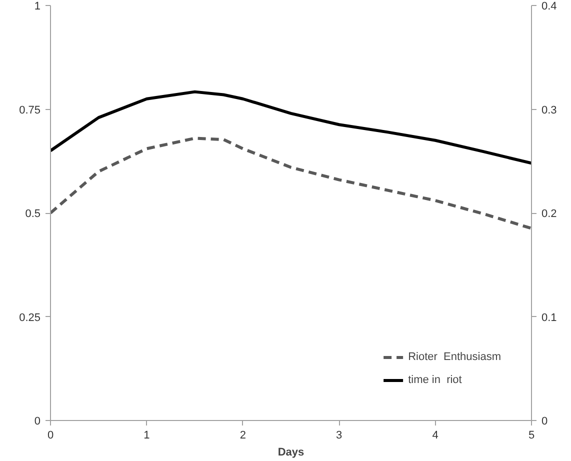 The height and width of the screenshot is (461, 571). Describe the element at coordinates (545, 422) in the screenshot. I see `y2-tick-label: 0` at that location.